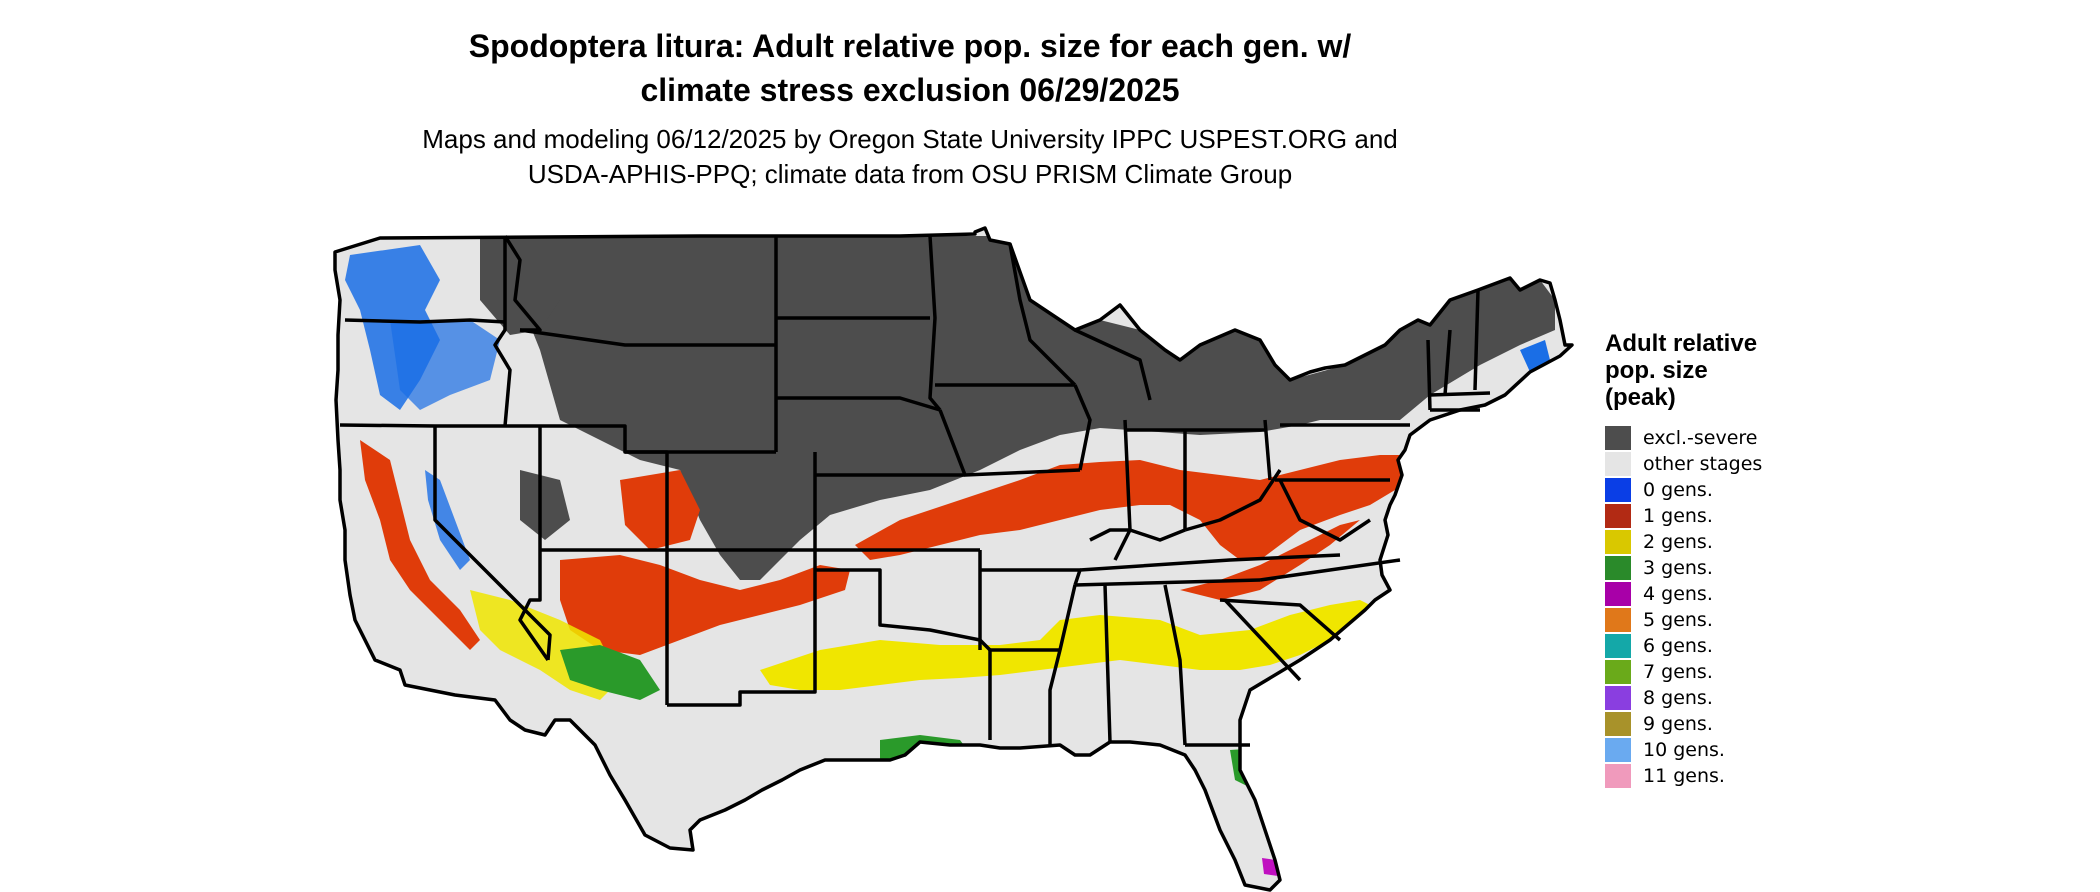 This screenshot has height=892, width=2100. Describe the element at coordinates (1684, 750) in the screenshot. I see `legend-label: 10 gens.` at that location.